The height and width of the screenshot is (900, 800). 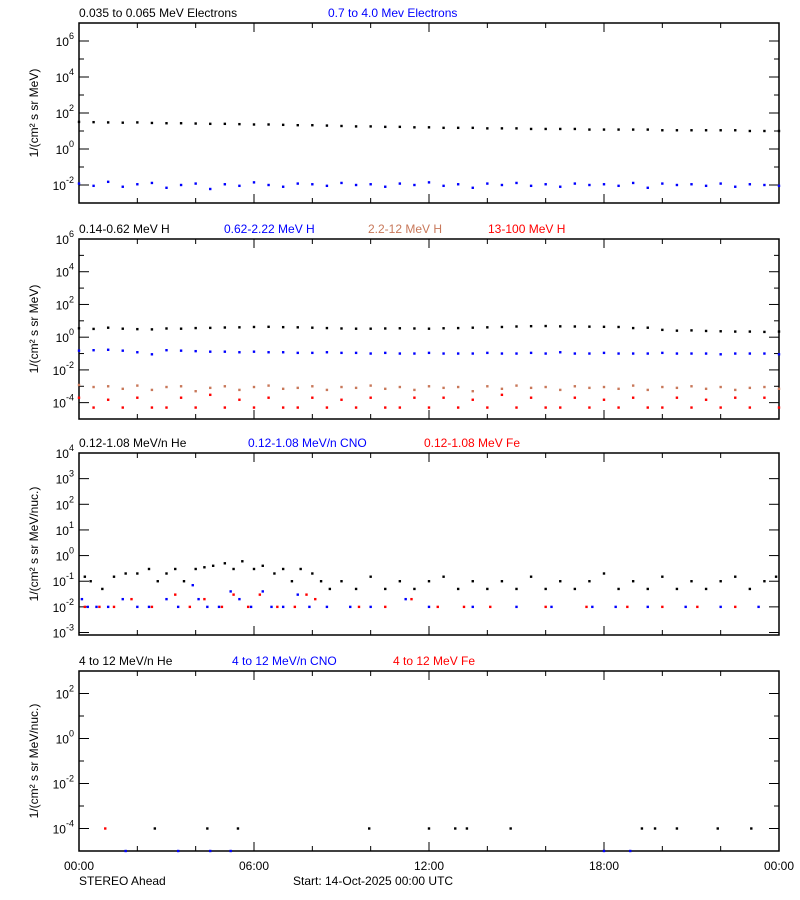 I want to click on y-tick-label-exponent: 0, so click(x=71, y=144).